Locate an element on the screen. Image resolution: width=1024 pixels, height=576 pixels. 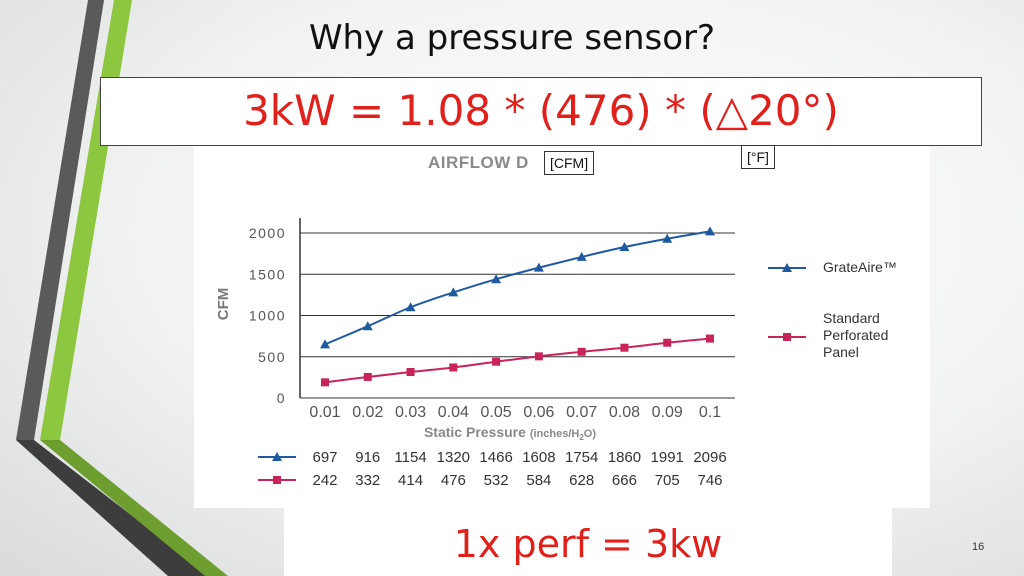
table-value: 666 is located at coordinates (624, 480).